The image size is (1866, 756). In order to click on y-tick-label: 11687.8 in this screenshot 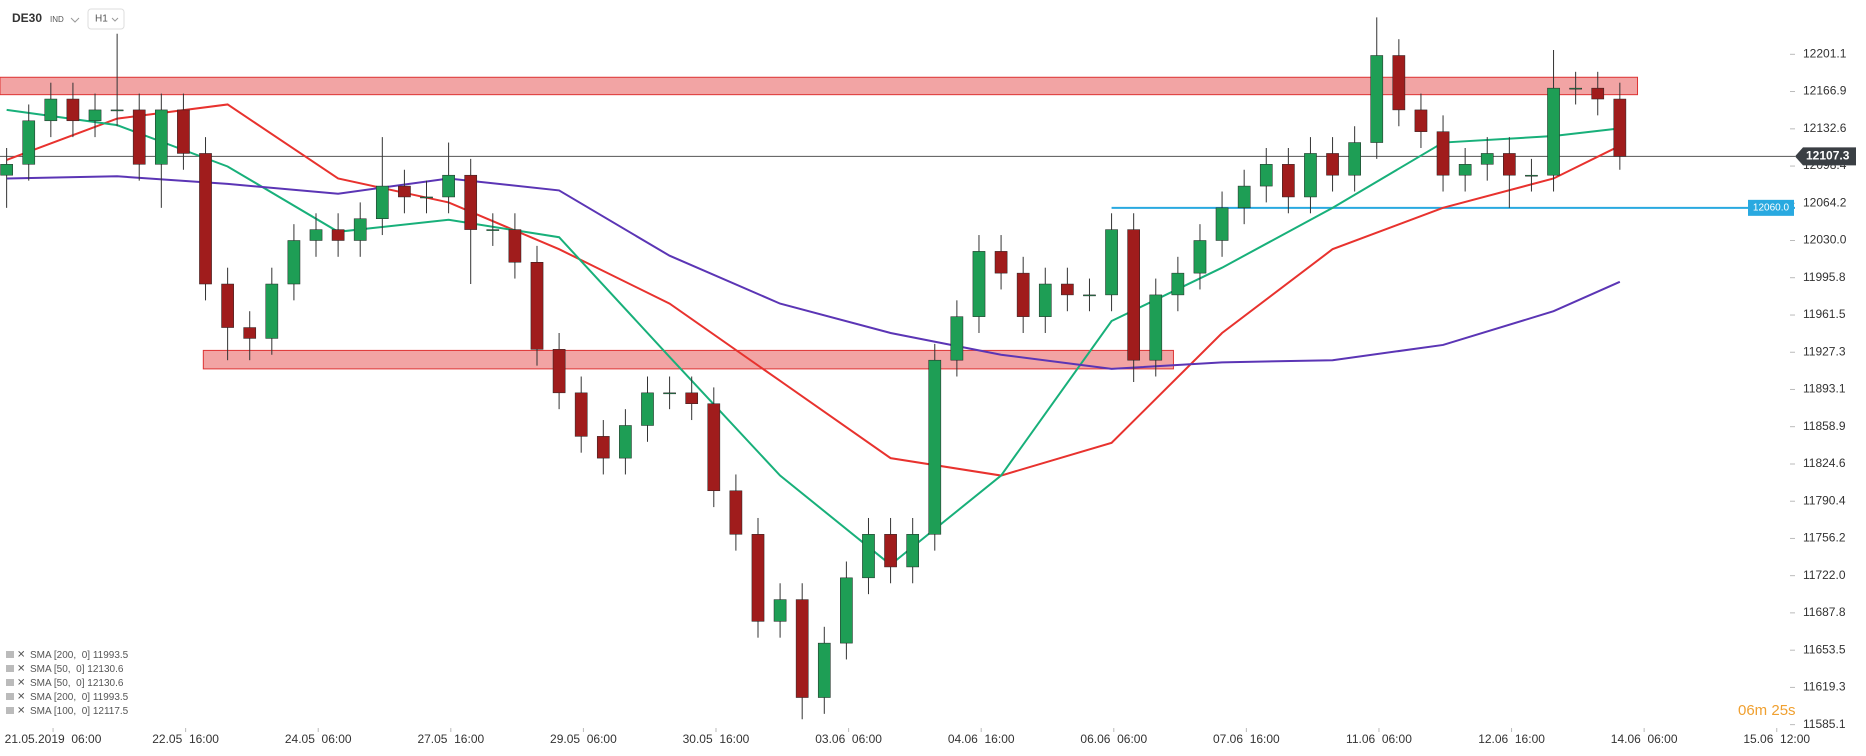, I will do `click(1824, 612)`.